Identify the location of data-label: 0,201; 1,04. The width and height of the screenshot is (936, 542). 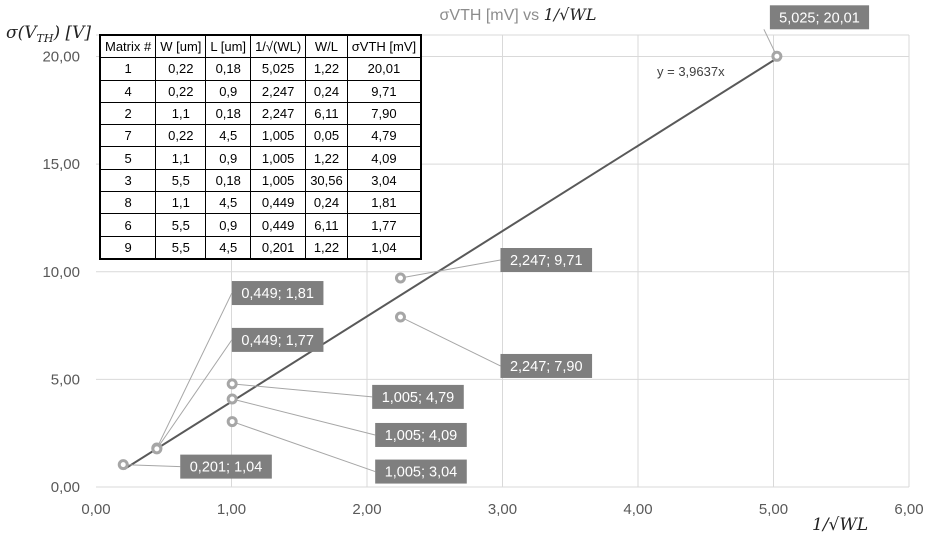
(226, 468).